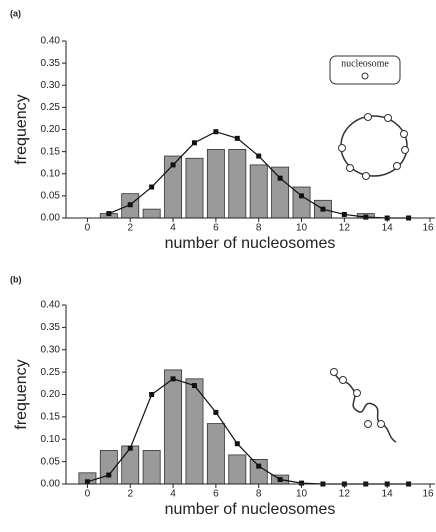  What do you see at coordinates (373, 146) in the screenshot?
I see `ring-diagram` at bounding box center [373, 146].